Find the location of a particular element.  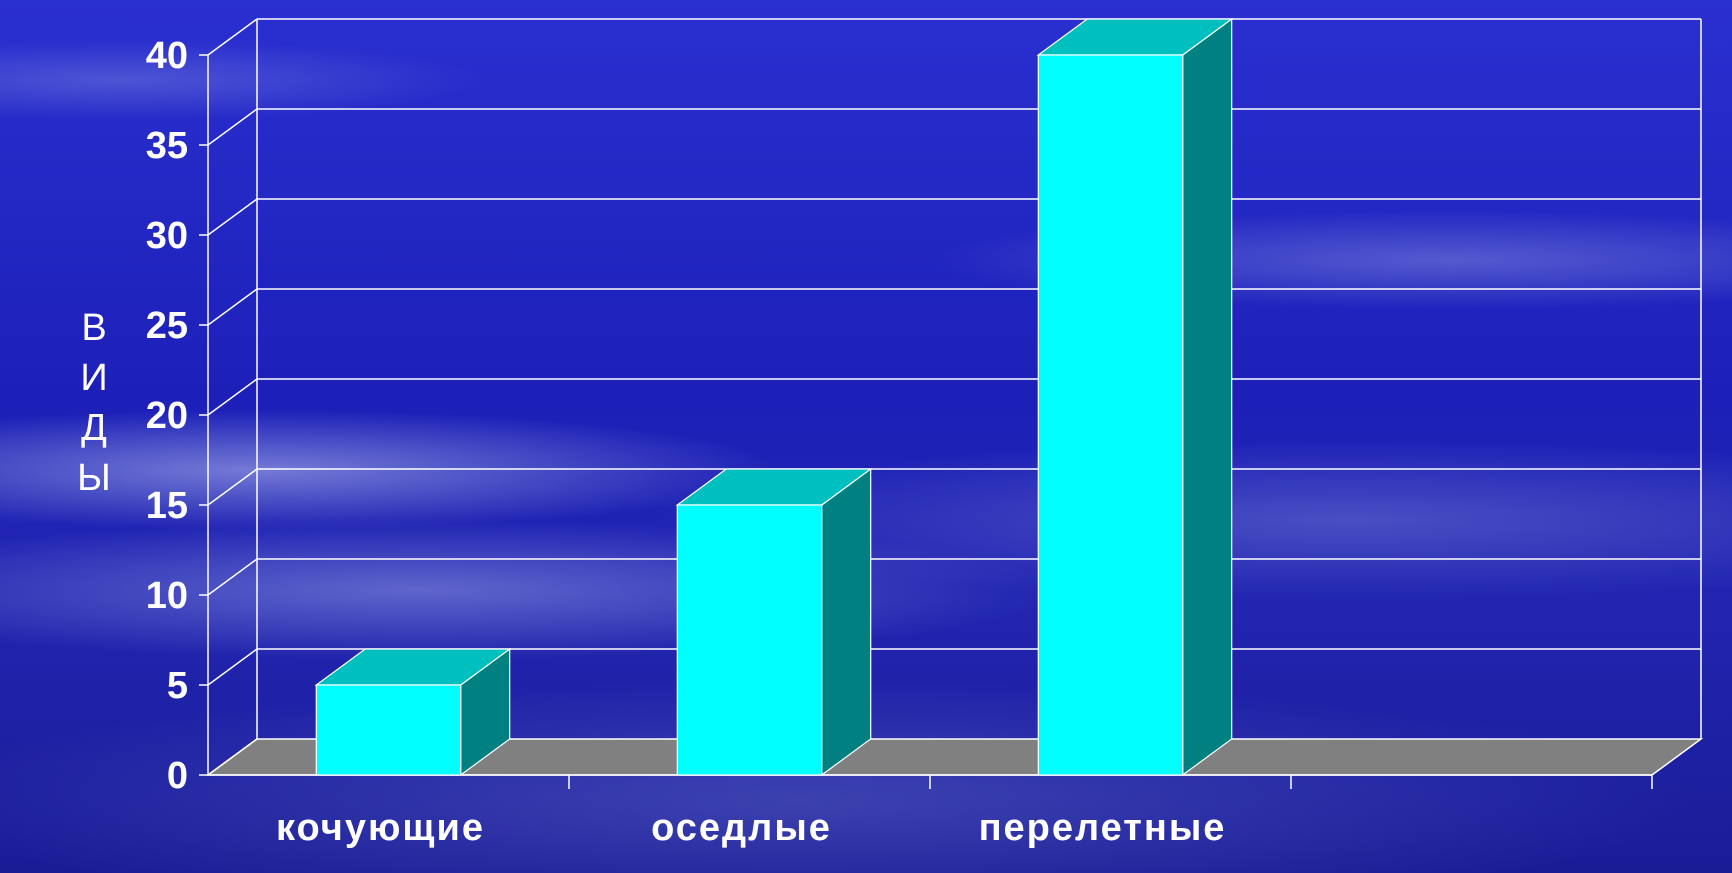

category-label: оседлые is located at coordinates (741, 828).